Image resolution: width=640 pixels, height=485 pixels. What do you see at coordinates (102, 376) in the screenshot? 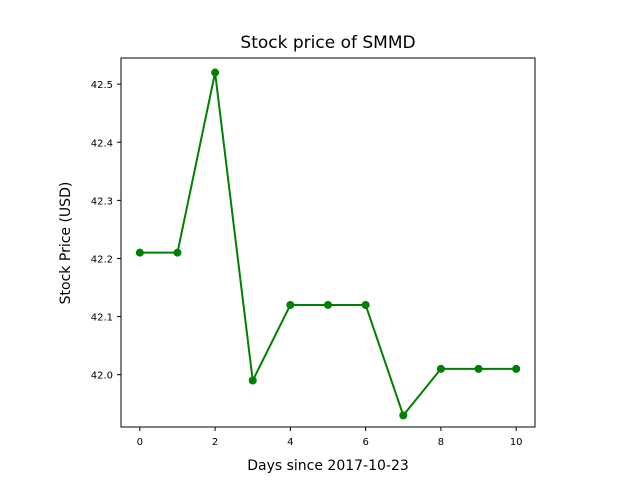
I see `y-tick-label: 42.0` at bounding box center [102, 376].